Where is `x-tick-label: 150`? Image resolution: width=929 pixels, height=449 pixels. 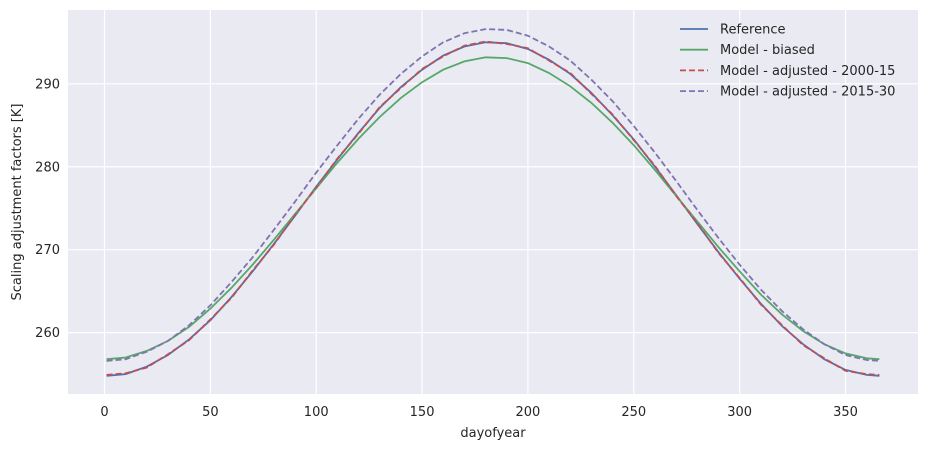 x-tick-label: 150 is located at coordinates (422, 412).